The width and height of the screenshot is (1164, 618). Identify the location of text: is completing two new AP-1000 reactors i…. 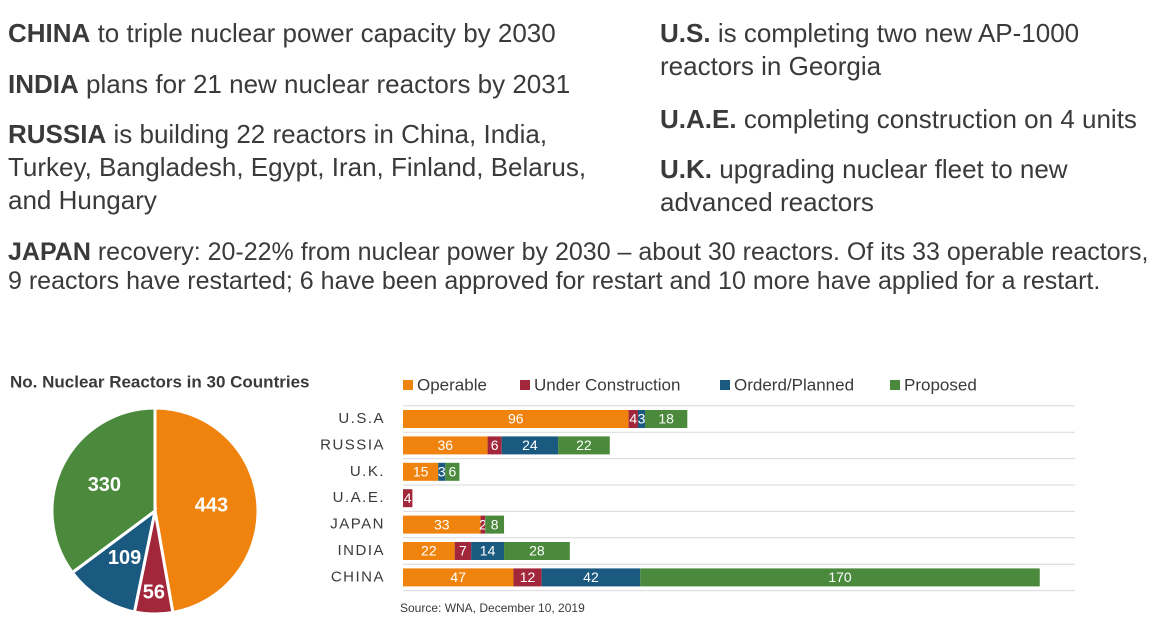
(870, 49).